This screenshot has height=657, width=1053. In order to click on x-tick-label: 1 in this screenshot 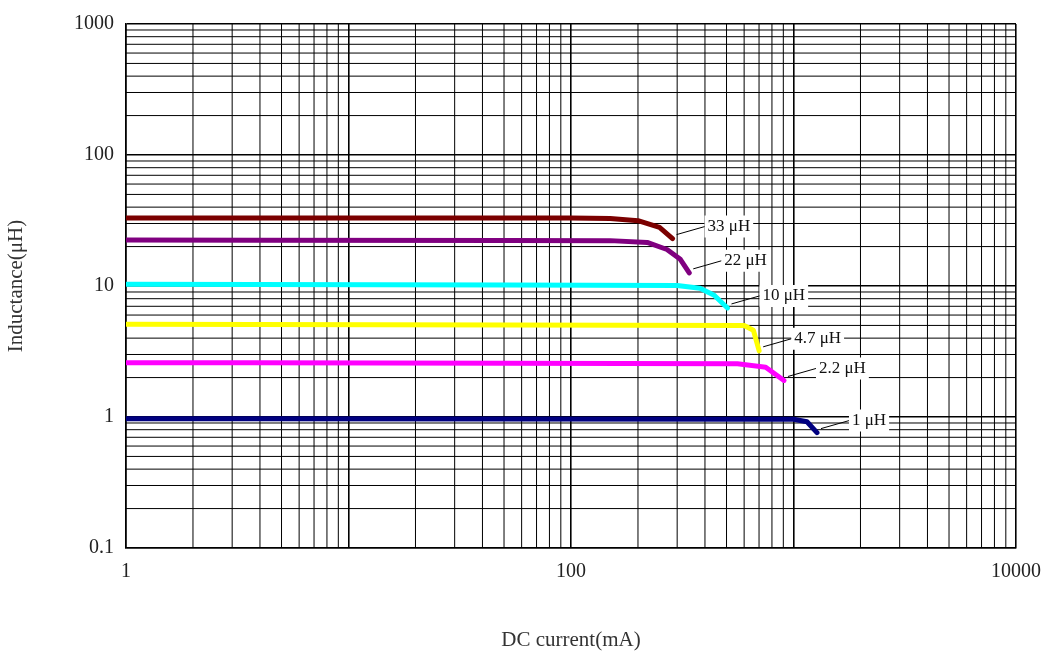, I will do `click(126, 570)`.